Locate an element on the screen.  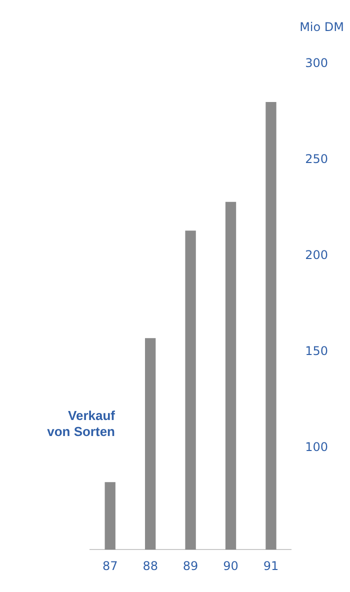
text: Verkauf von Sorten is located at coordinates (80, 424).